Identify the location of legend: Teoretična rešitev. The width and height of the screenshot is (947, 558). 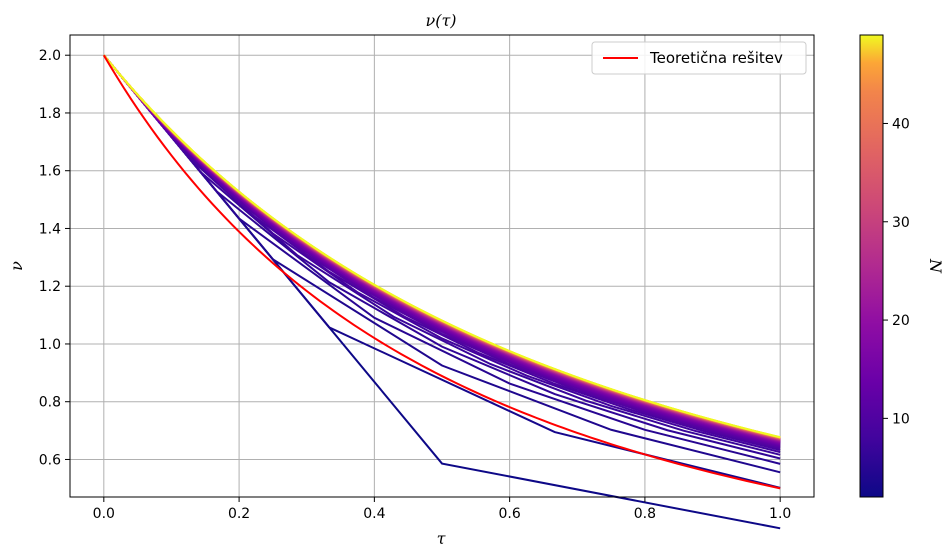
(699, 58).